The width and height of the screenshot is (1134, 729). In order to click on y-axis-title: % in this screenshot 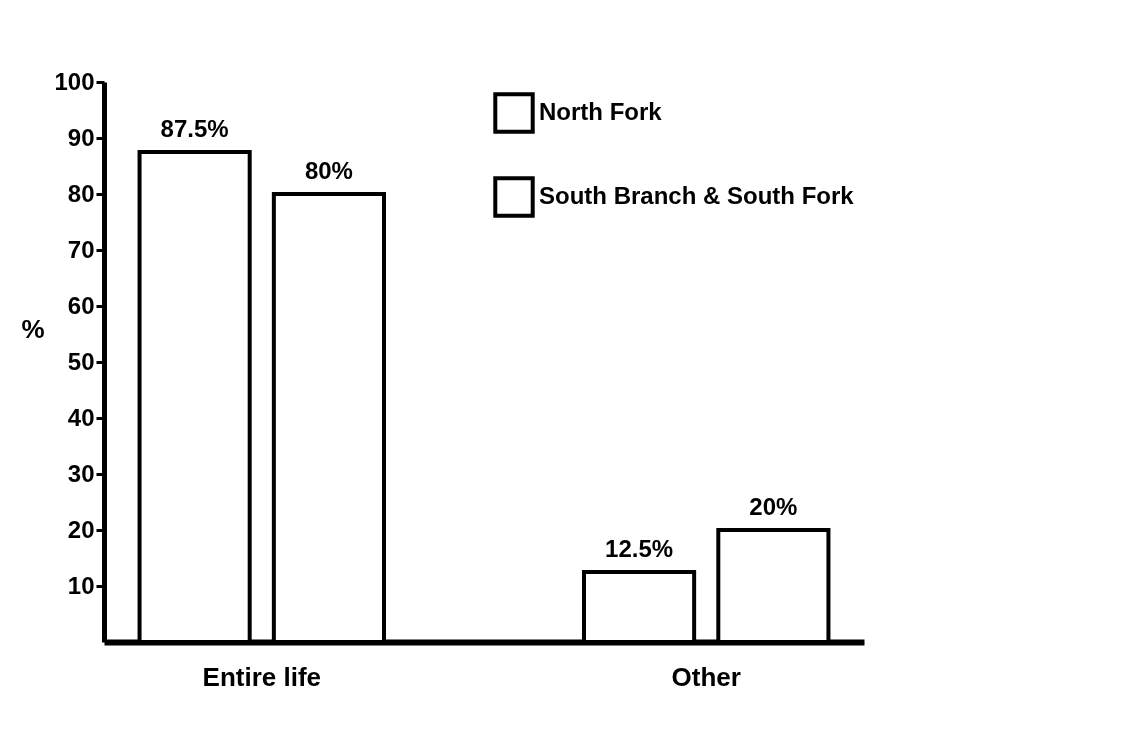, I will do `click(33, 328)`.